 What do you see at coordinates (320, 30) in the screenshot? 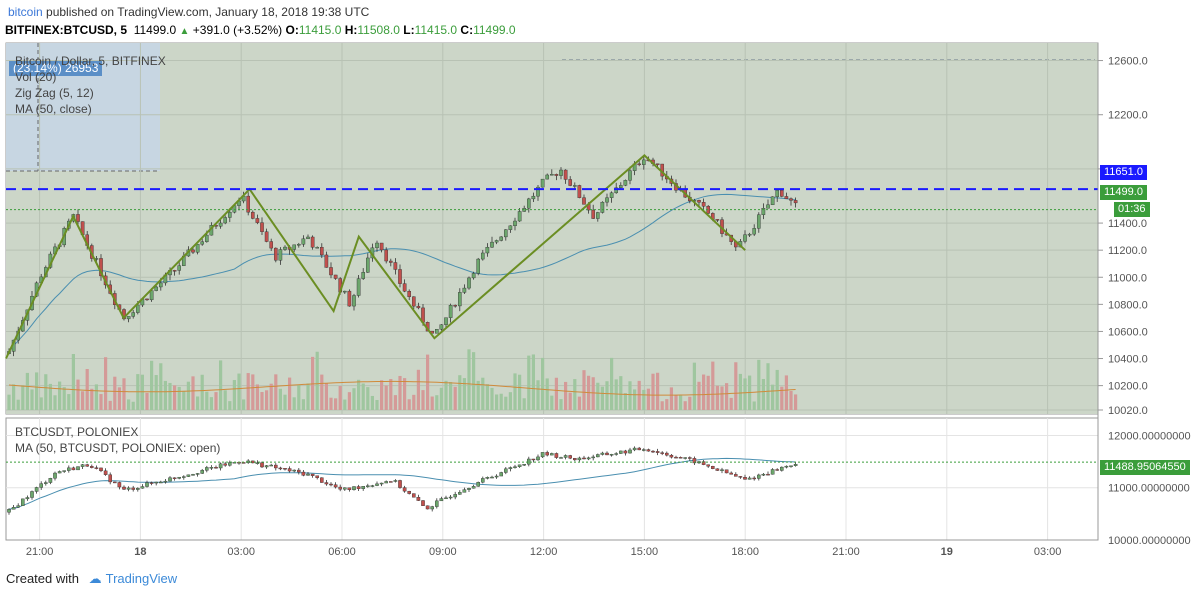
I see `open-value: 11415.0` at bounding box center [320, 30].